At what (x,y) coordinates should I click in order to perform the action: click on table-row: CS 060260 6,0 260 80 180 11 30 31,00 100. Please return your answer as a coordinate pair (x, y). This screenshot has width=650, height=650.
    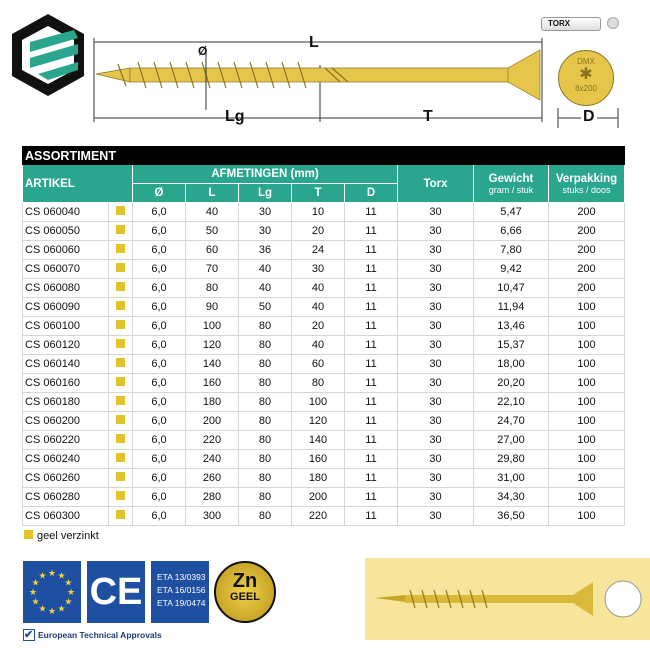
    Looking at the image, I should click on (323, 478).